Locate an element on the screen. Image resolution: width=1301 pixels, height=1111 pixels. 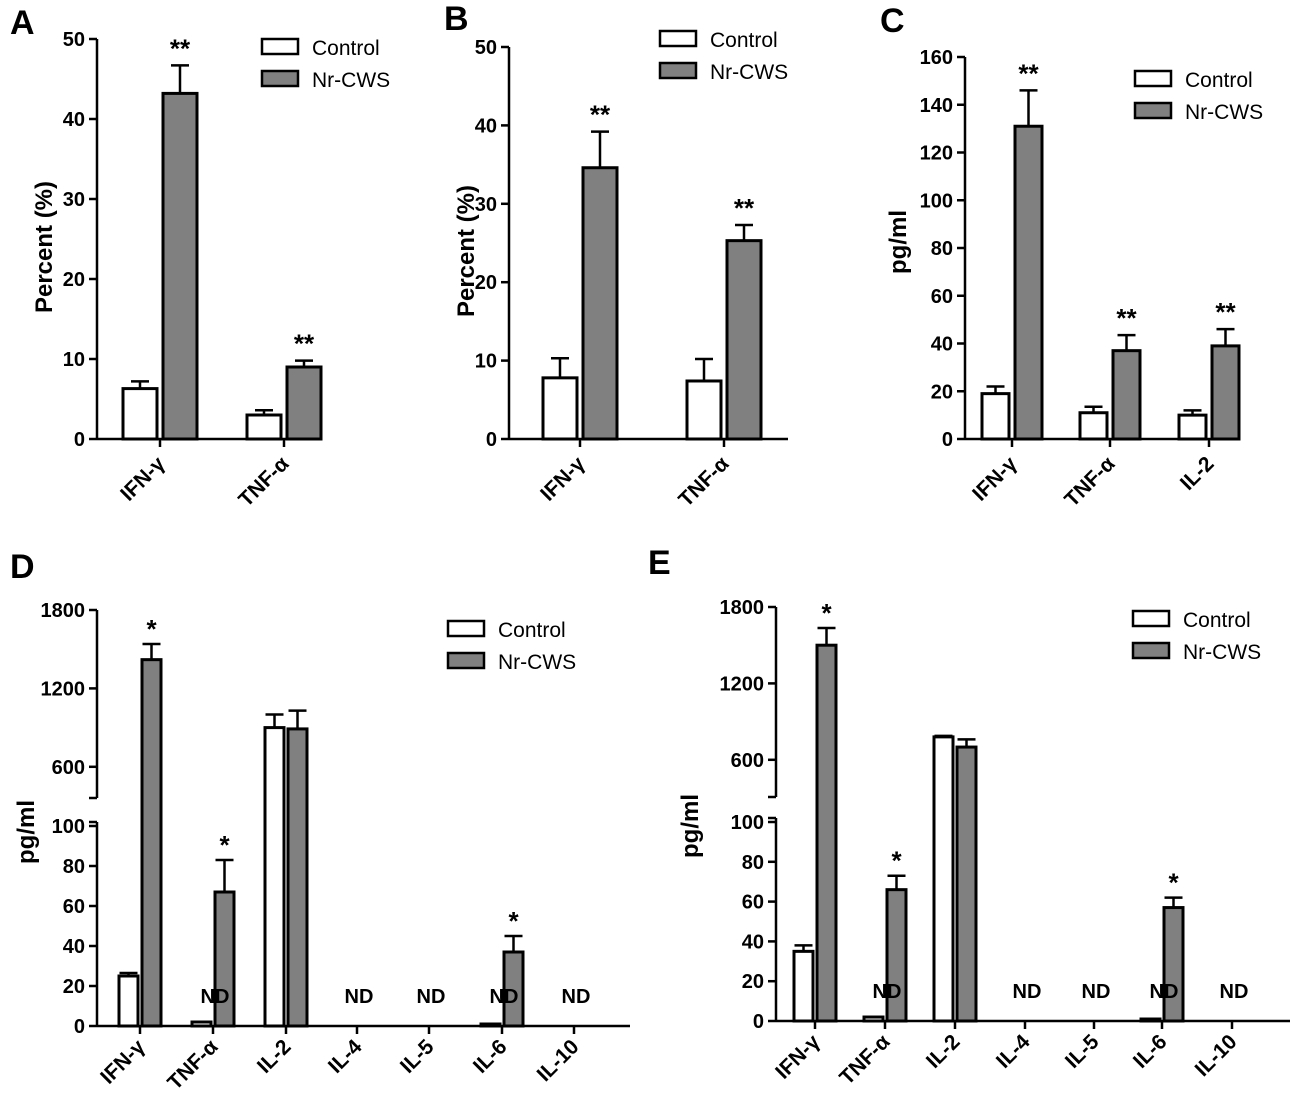
category-label: IL-10 is located at coordinates (1216, 1055).